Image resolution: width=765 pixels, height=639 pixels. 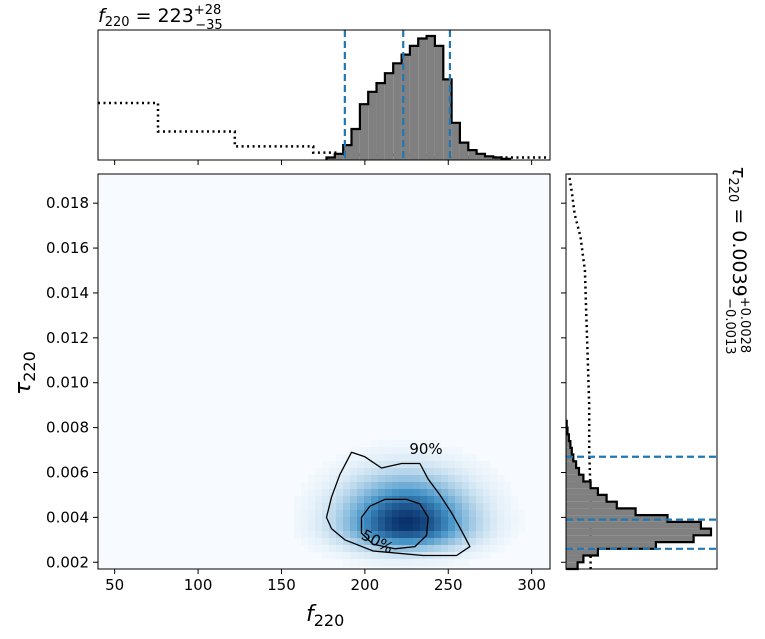 I want to click on x-tick-label: 100, so click(x=198, y=585).